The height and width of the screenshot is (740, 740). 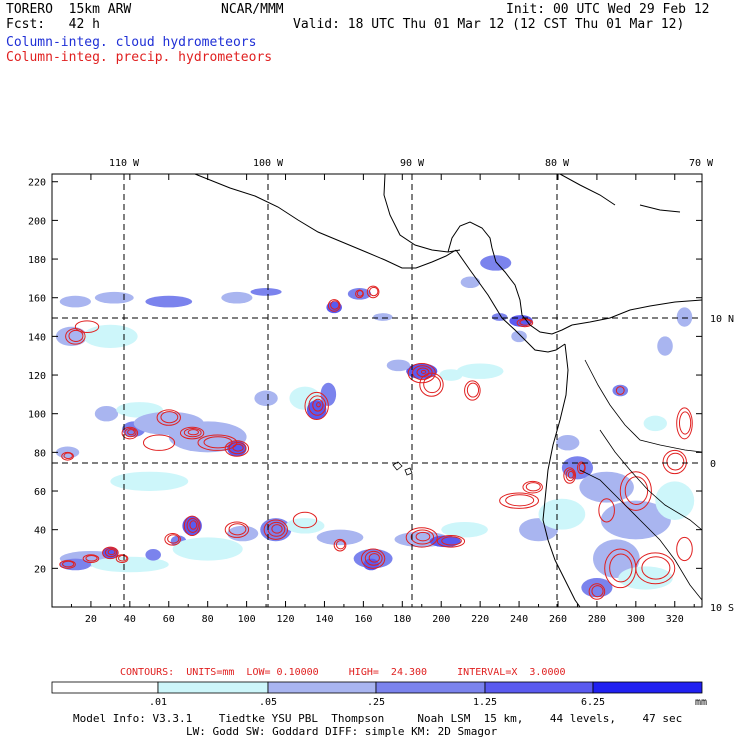 I want to click on lon-label-90w: 90 W, so click(x=412, y=163).